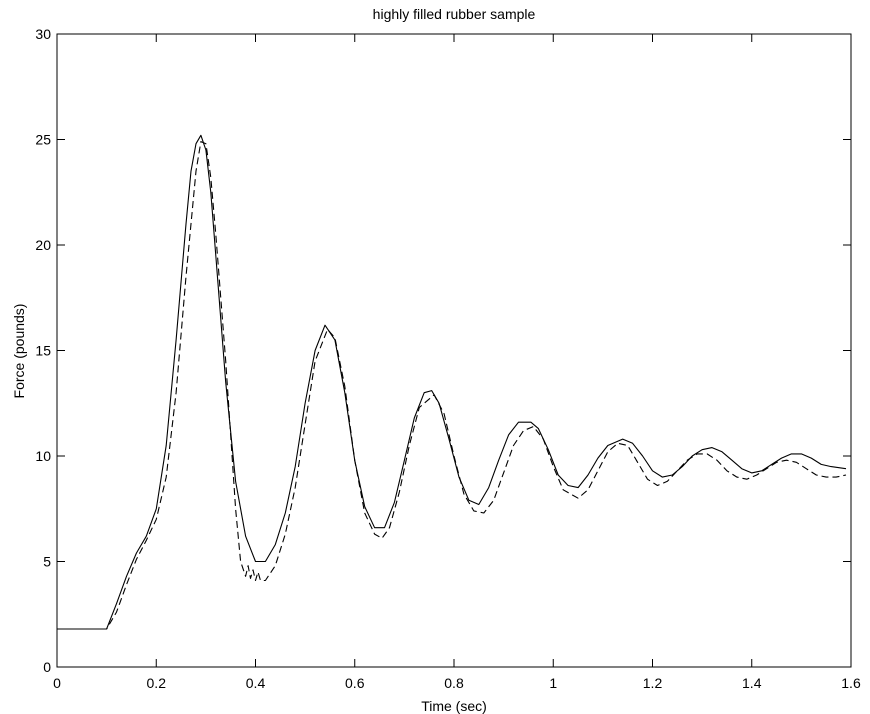 This screenshot has height=714, width=870. Describe the element at coordinates (653, 683) in the screenshot. I see `x-tick-label: 1.2` at that location.